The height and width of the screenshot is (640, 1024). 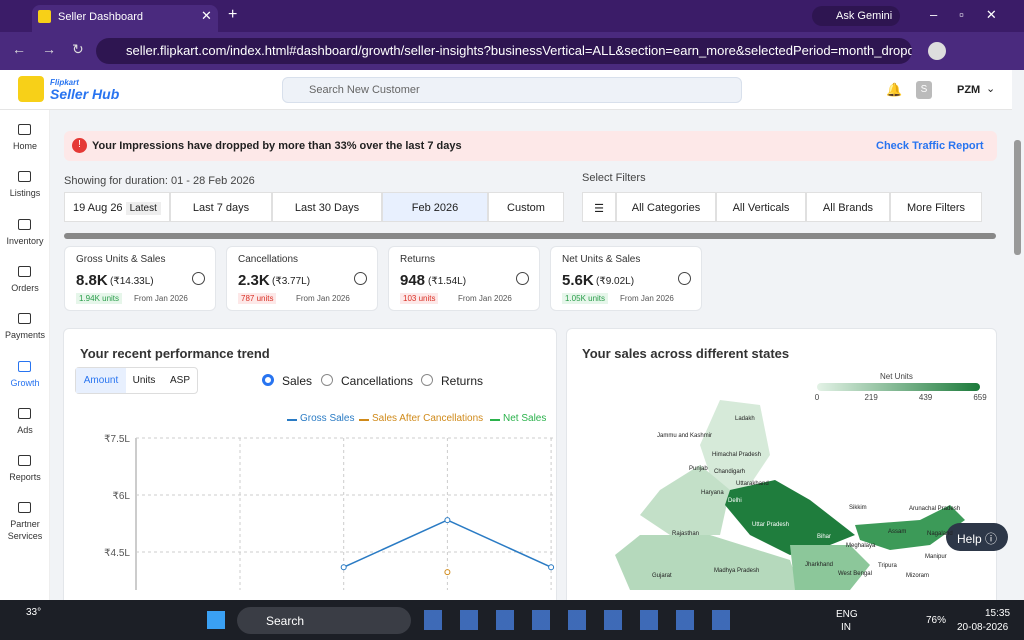 What do you see at coordinates (462, 381) in the screenshot?
I see `radio-label: Returns` at bounding box center [462, 381].